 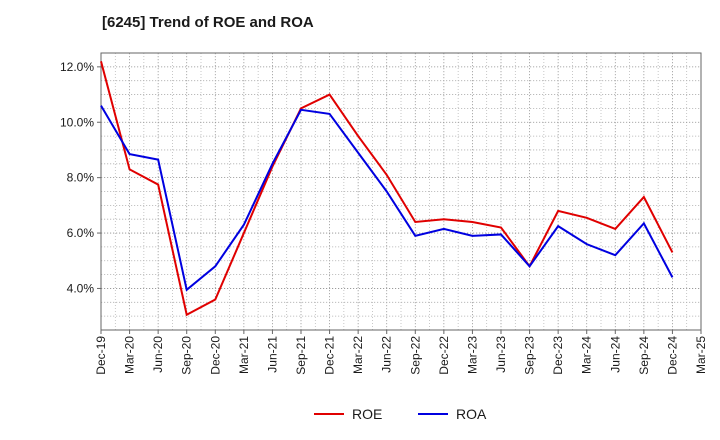 What do you see at coordinates (387, 354) in the screenshot?
I see `x-tick-label: Jun-22` at bounding box center [387, 354].